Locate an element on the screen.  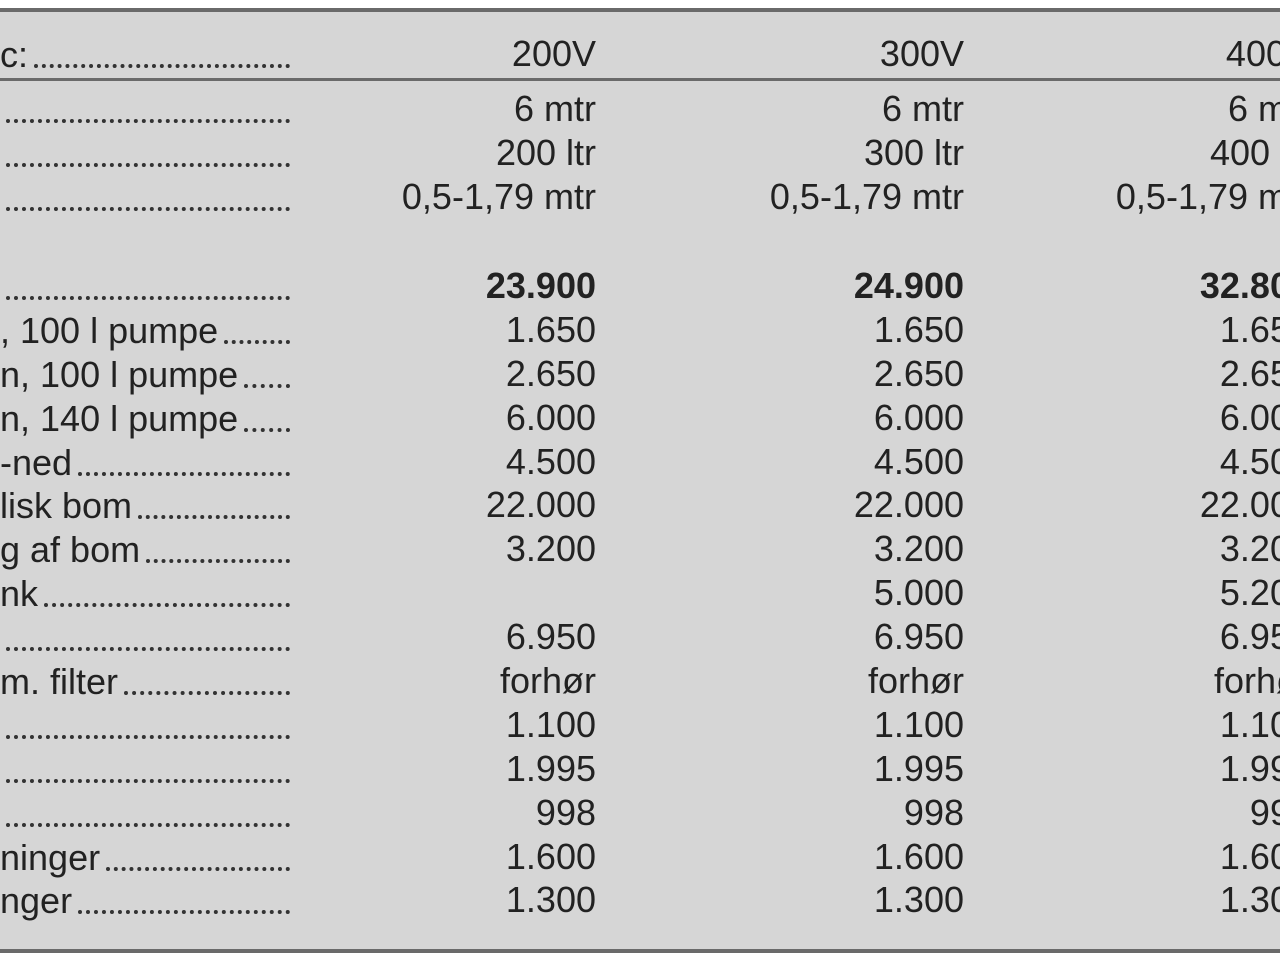
price-cell: 400 ltr is located at coordinates (1244, 152).